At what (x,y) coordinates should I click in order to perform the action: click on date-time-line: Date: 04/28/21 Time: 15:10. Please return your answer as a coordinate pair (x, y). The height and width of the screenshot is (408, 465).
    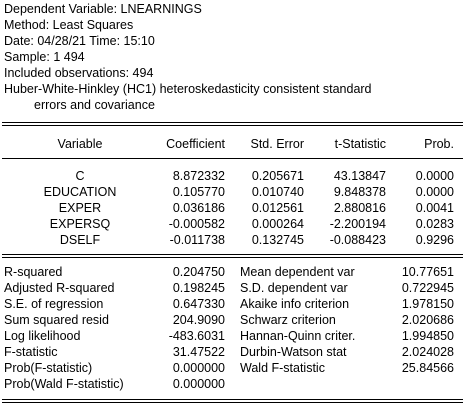
    Looking at the image, I should click on (79, 41).